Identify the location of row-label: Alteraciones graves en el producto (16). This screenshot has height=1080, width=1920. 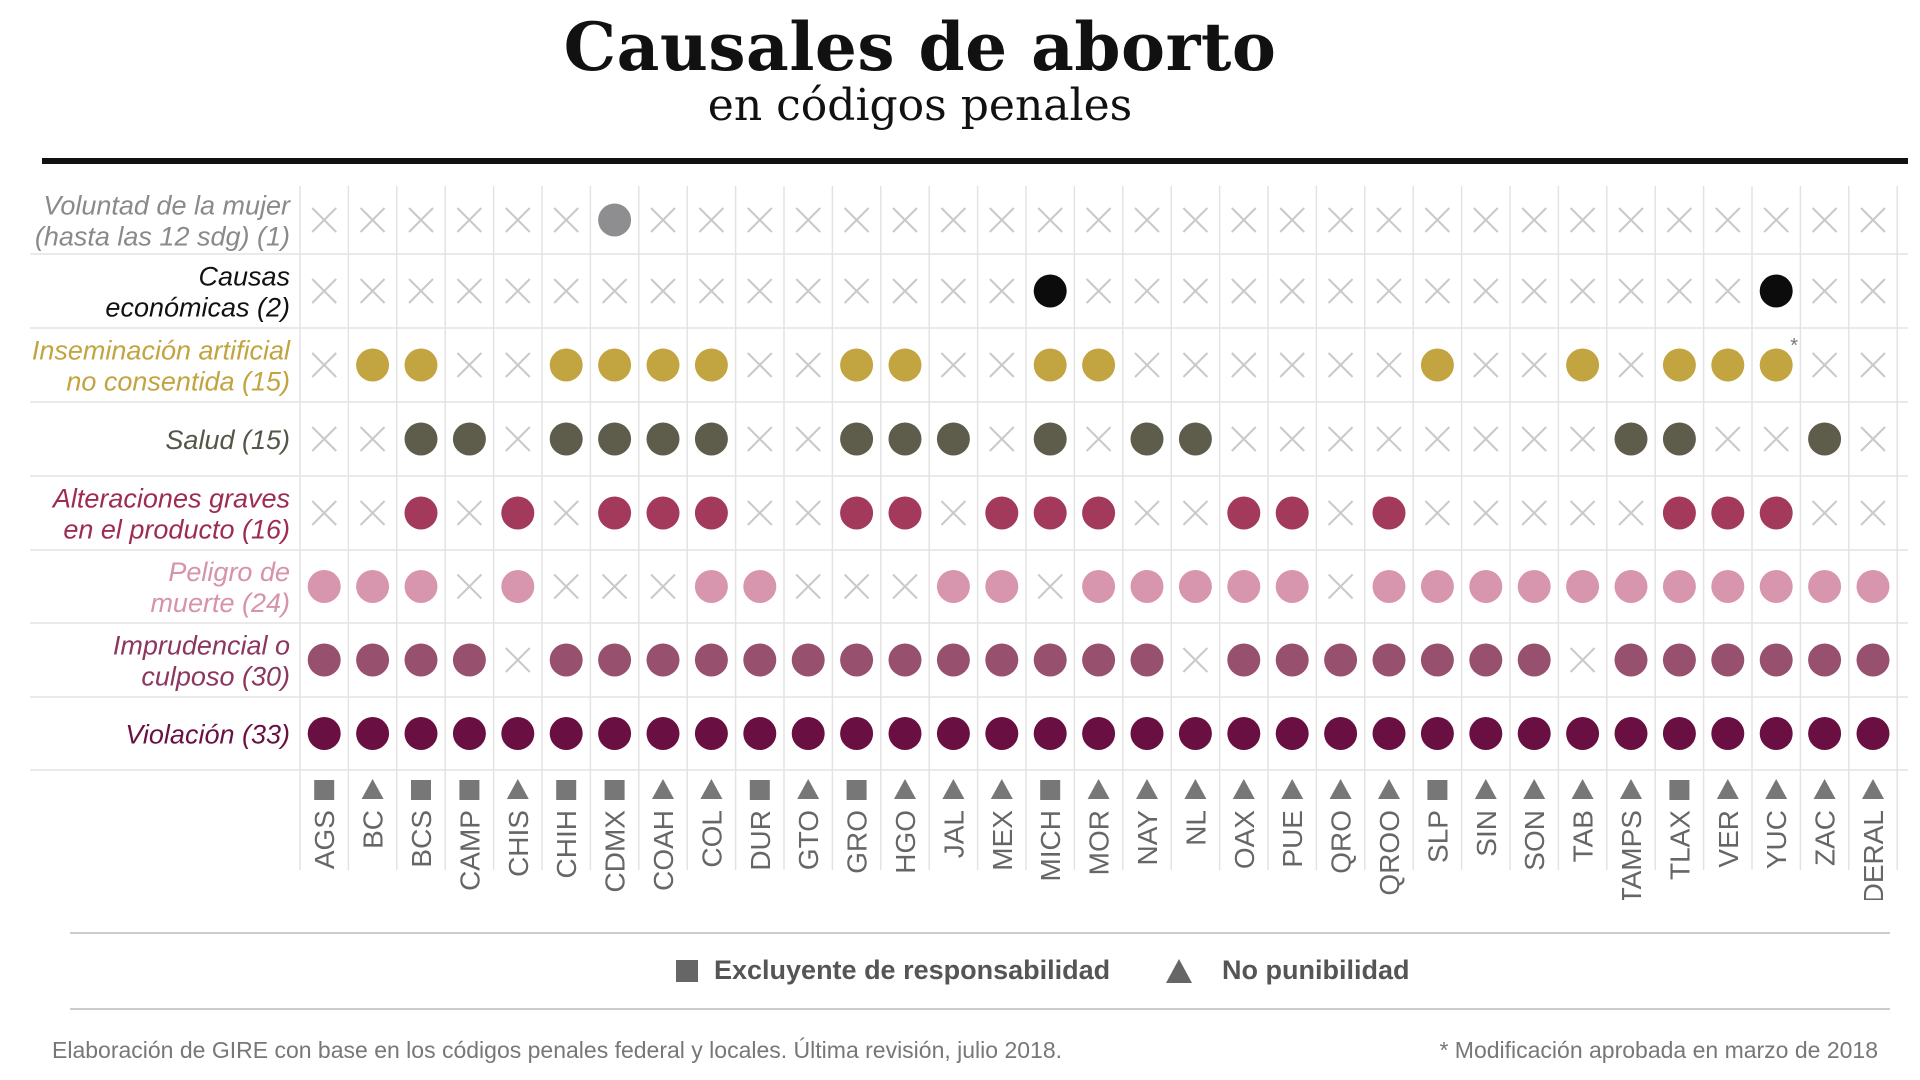
(170, 514).